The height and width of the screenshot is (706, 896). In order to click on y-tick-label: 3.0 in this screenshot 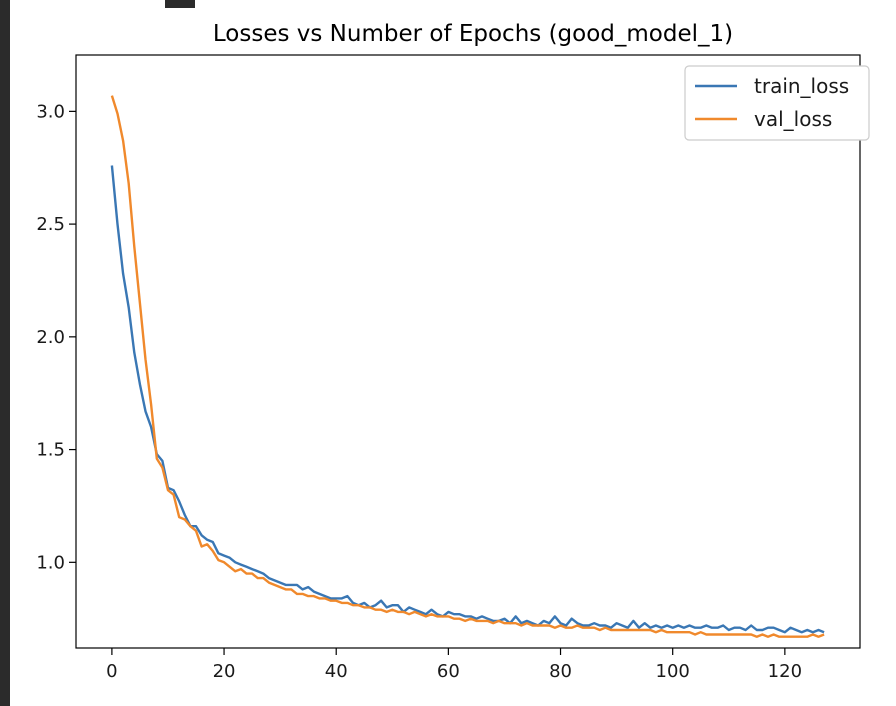, I will do `click(50, 111)`.